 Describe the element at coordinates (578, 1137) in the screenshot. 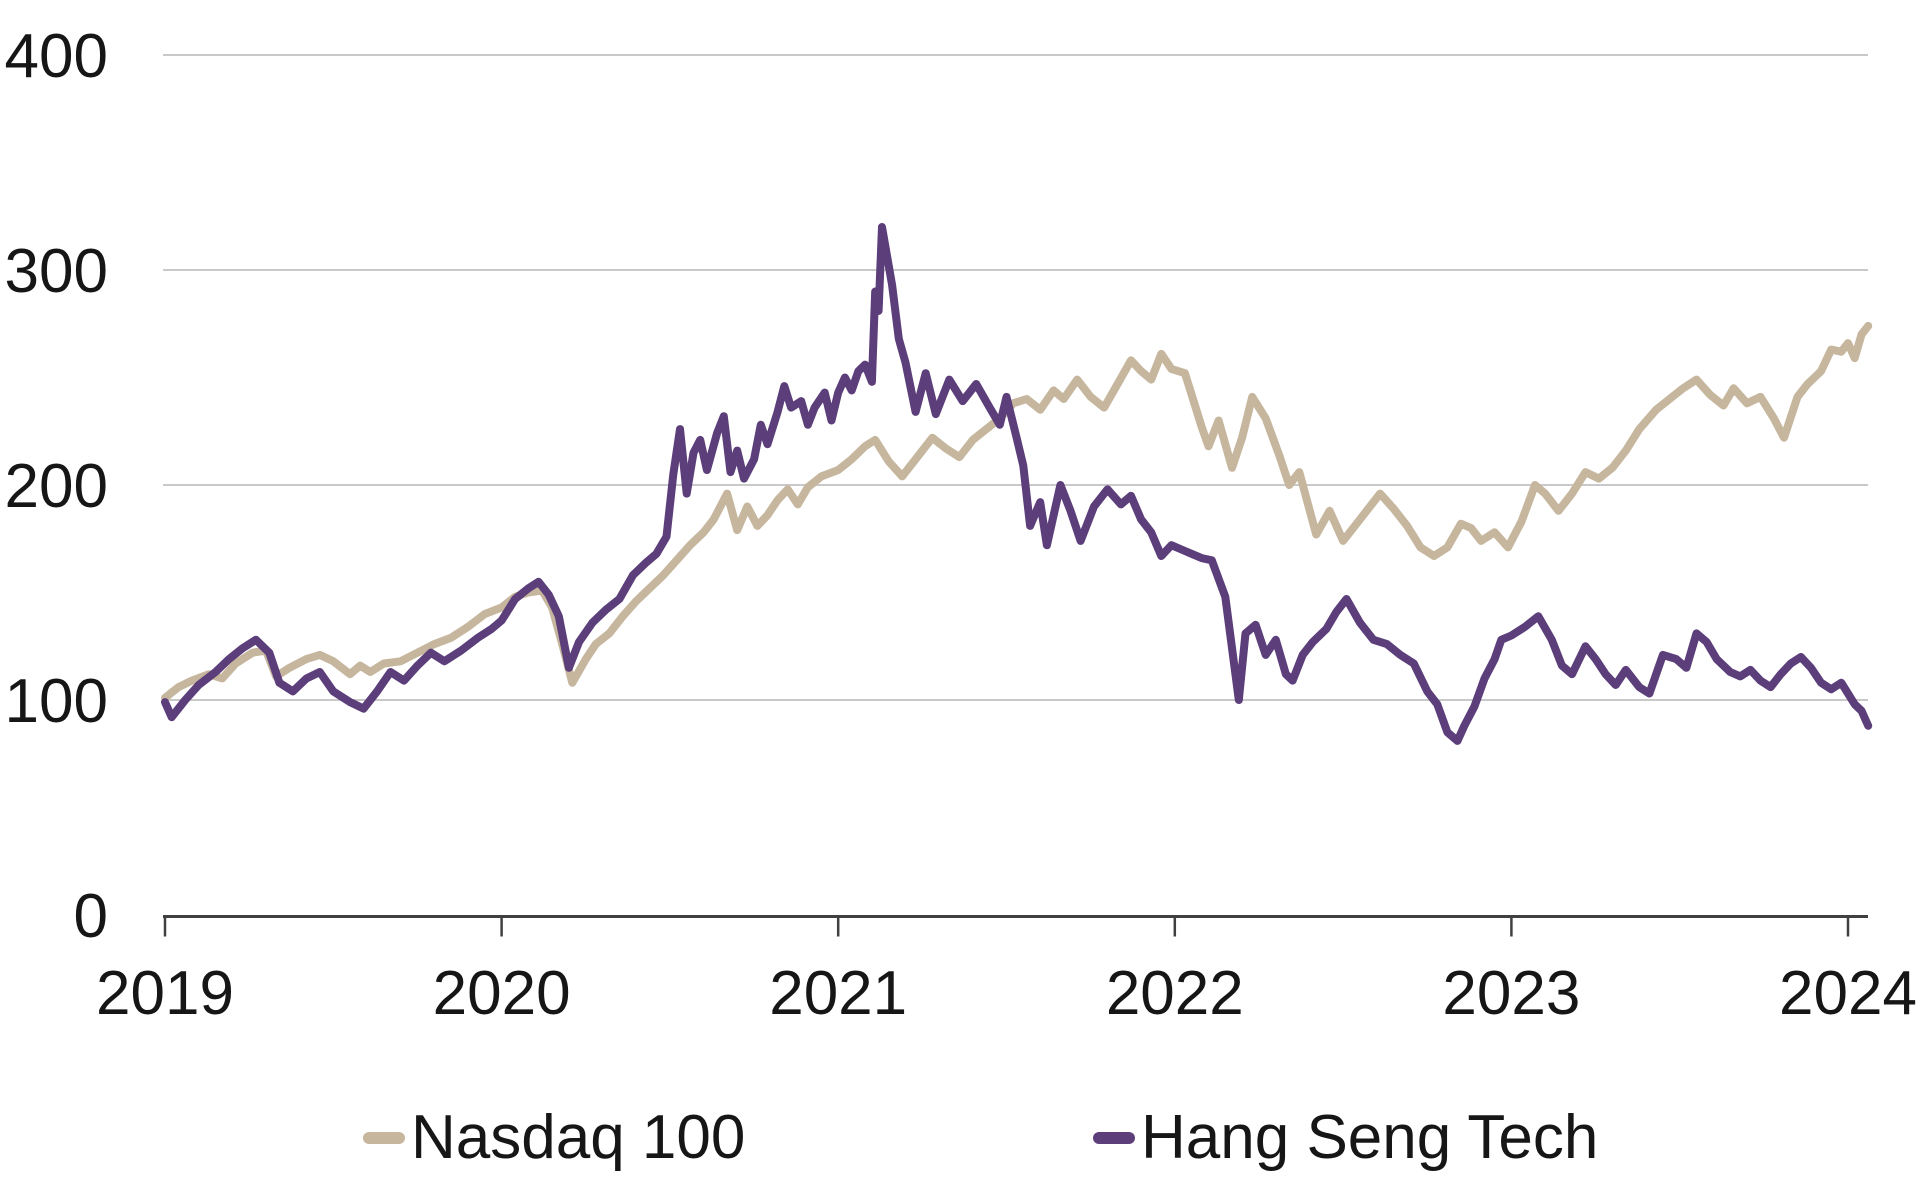

I see `legend-label-nasdaq-100: Nasdaq 100` at that location.